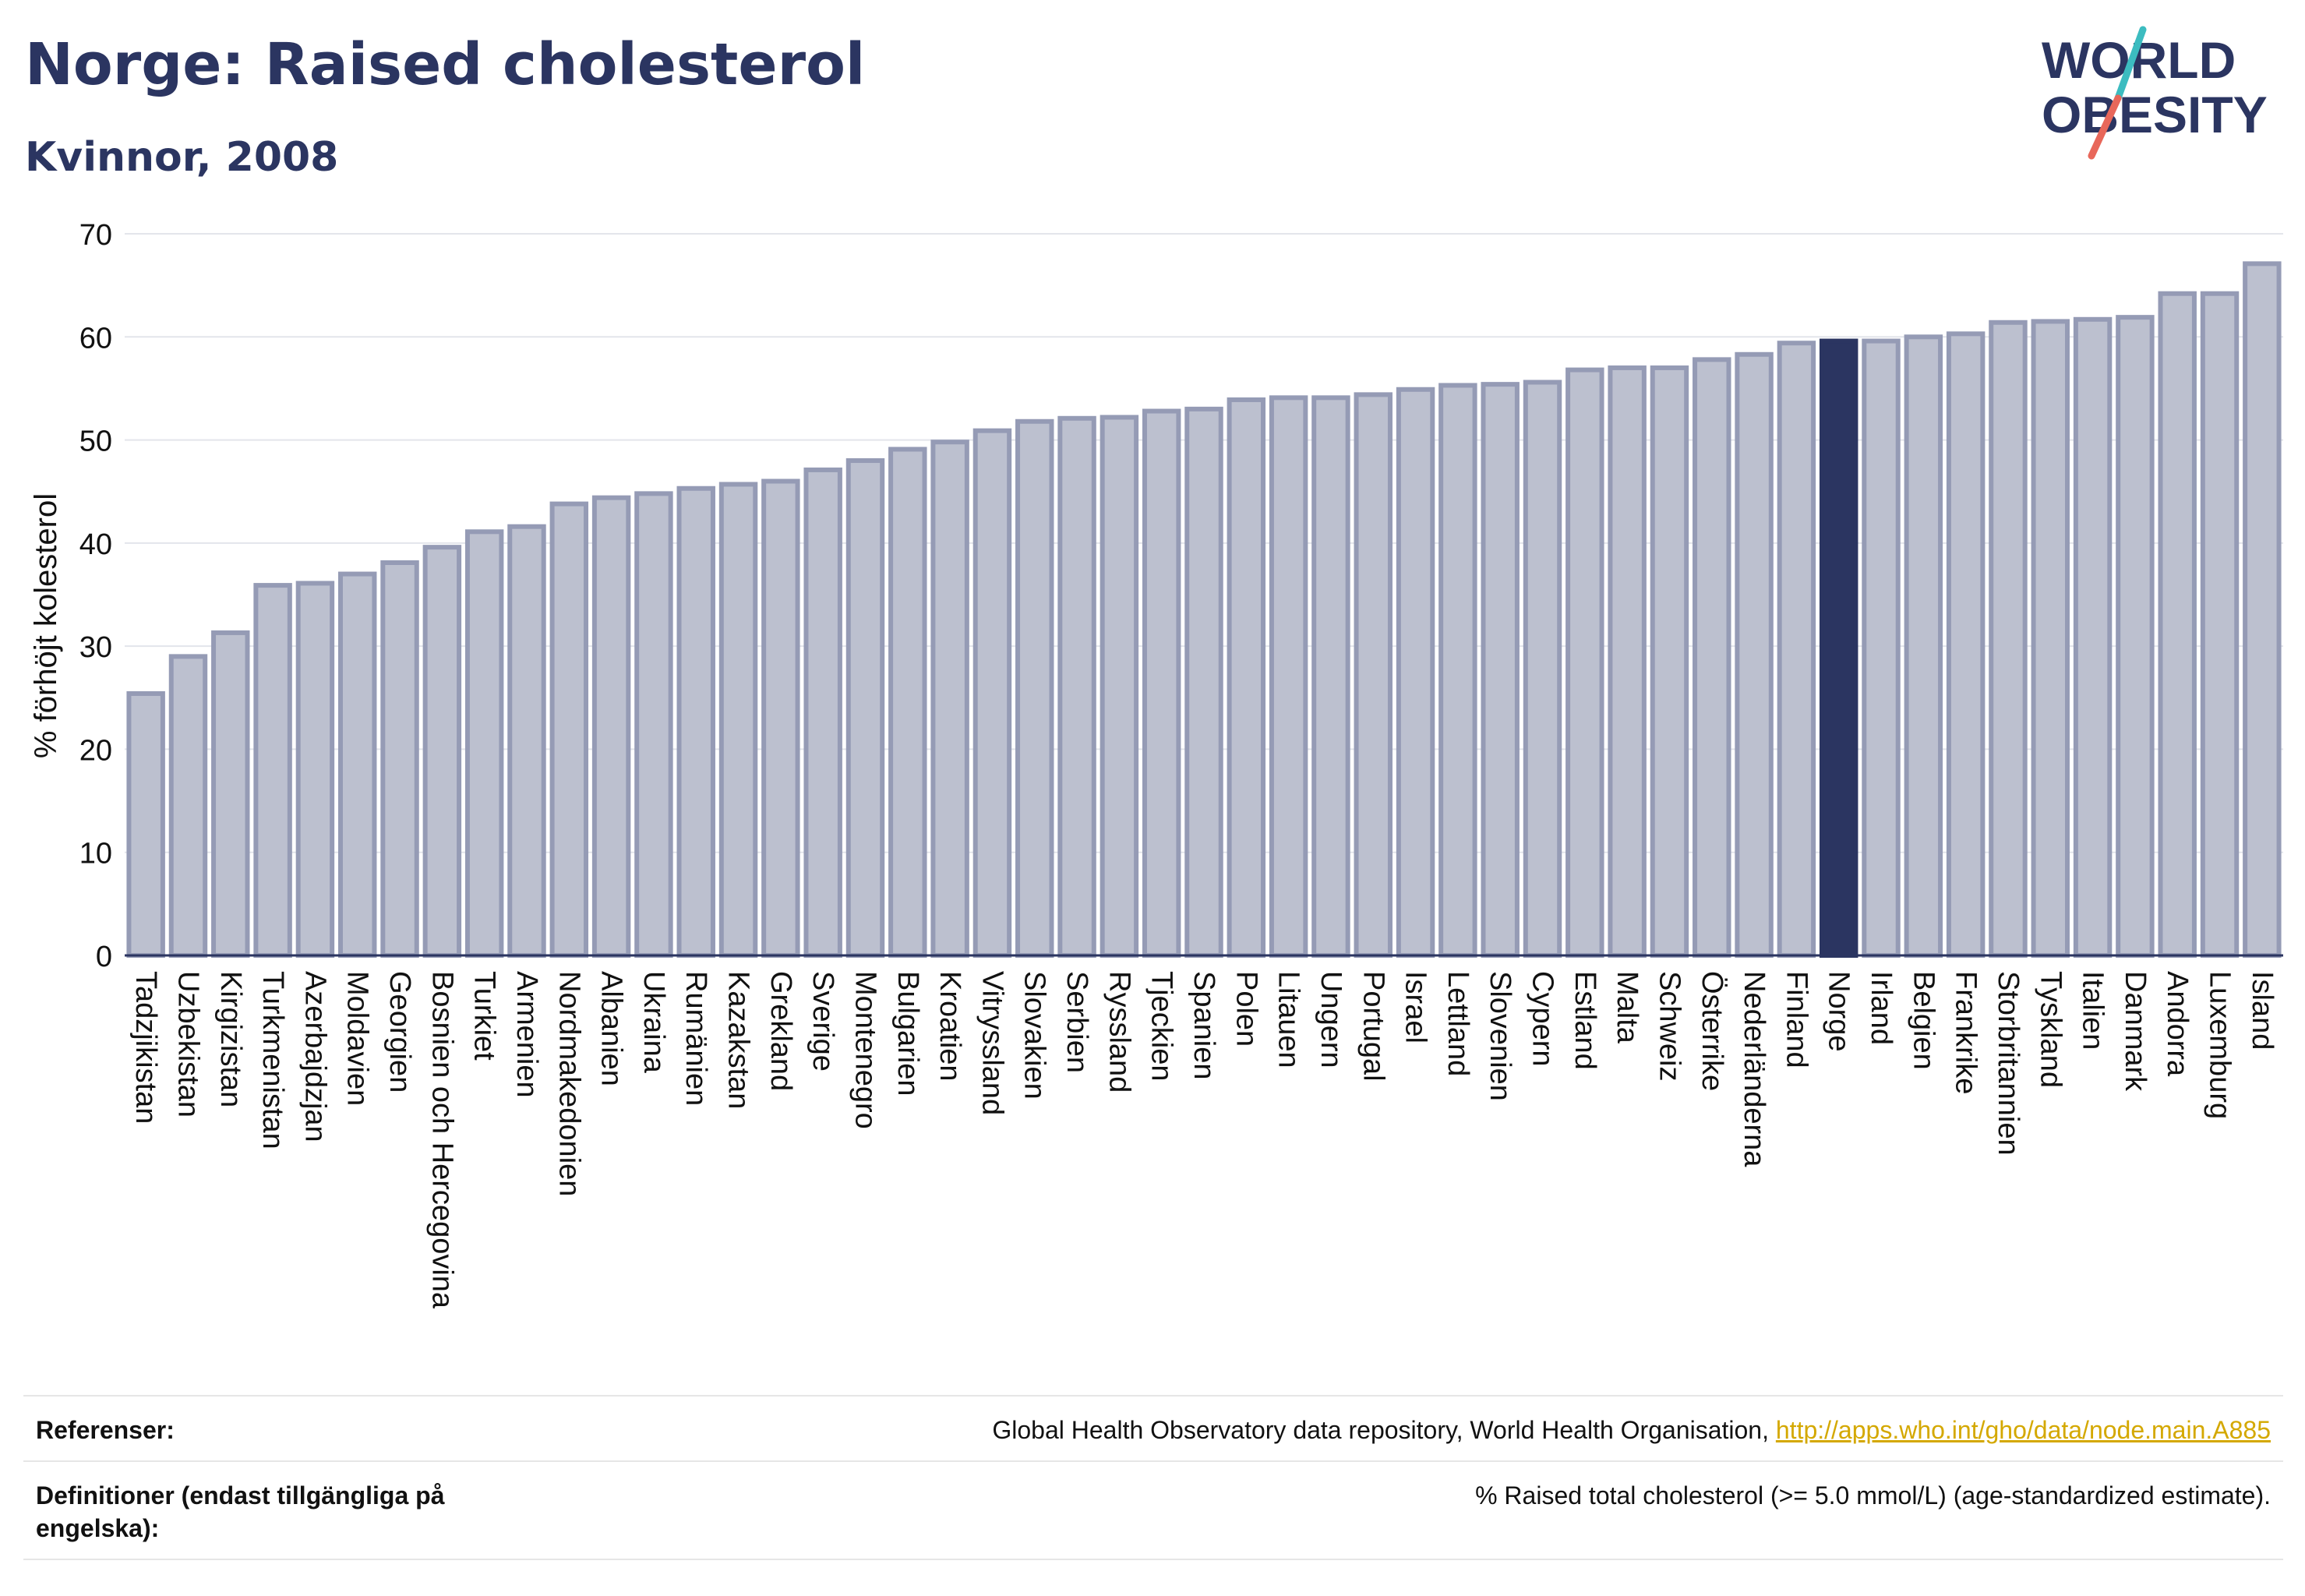 This screenshot has width=2305, height=1596. I want to click on bar-litauen, so click(1288, 676).